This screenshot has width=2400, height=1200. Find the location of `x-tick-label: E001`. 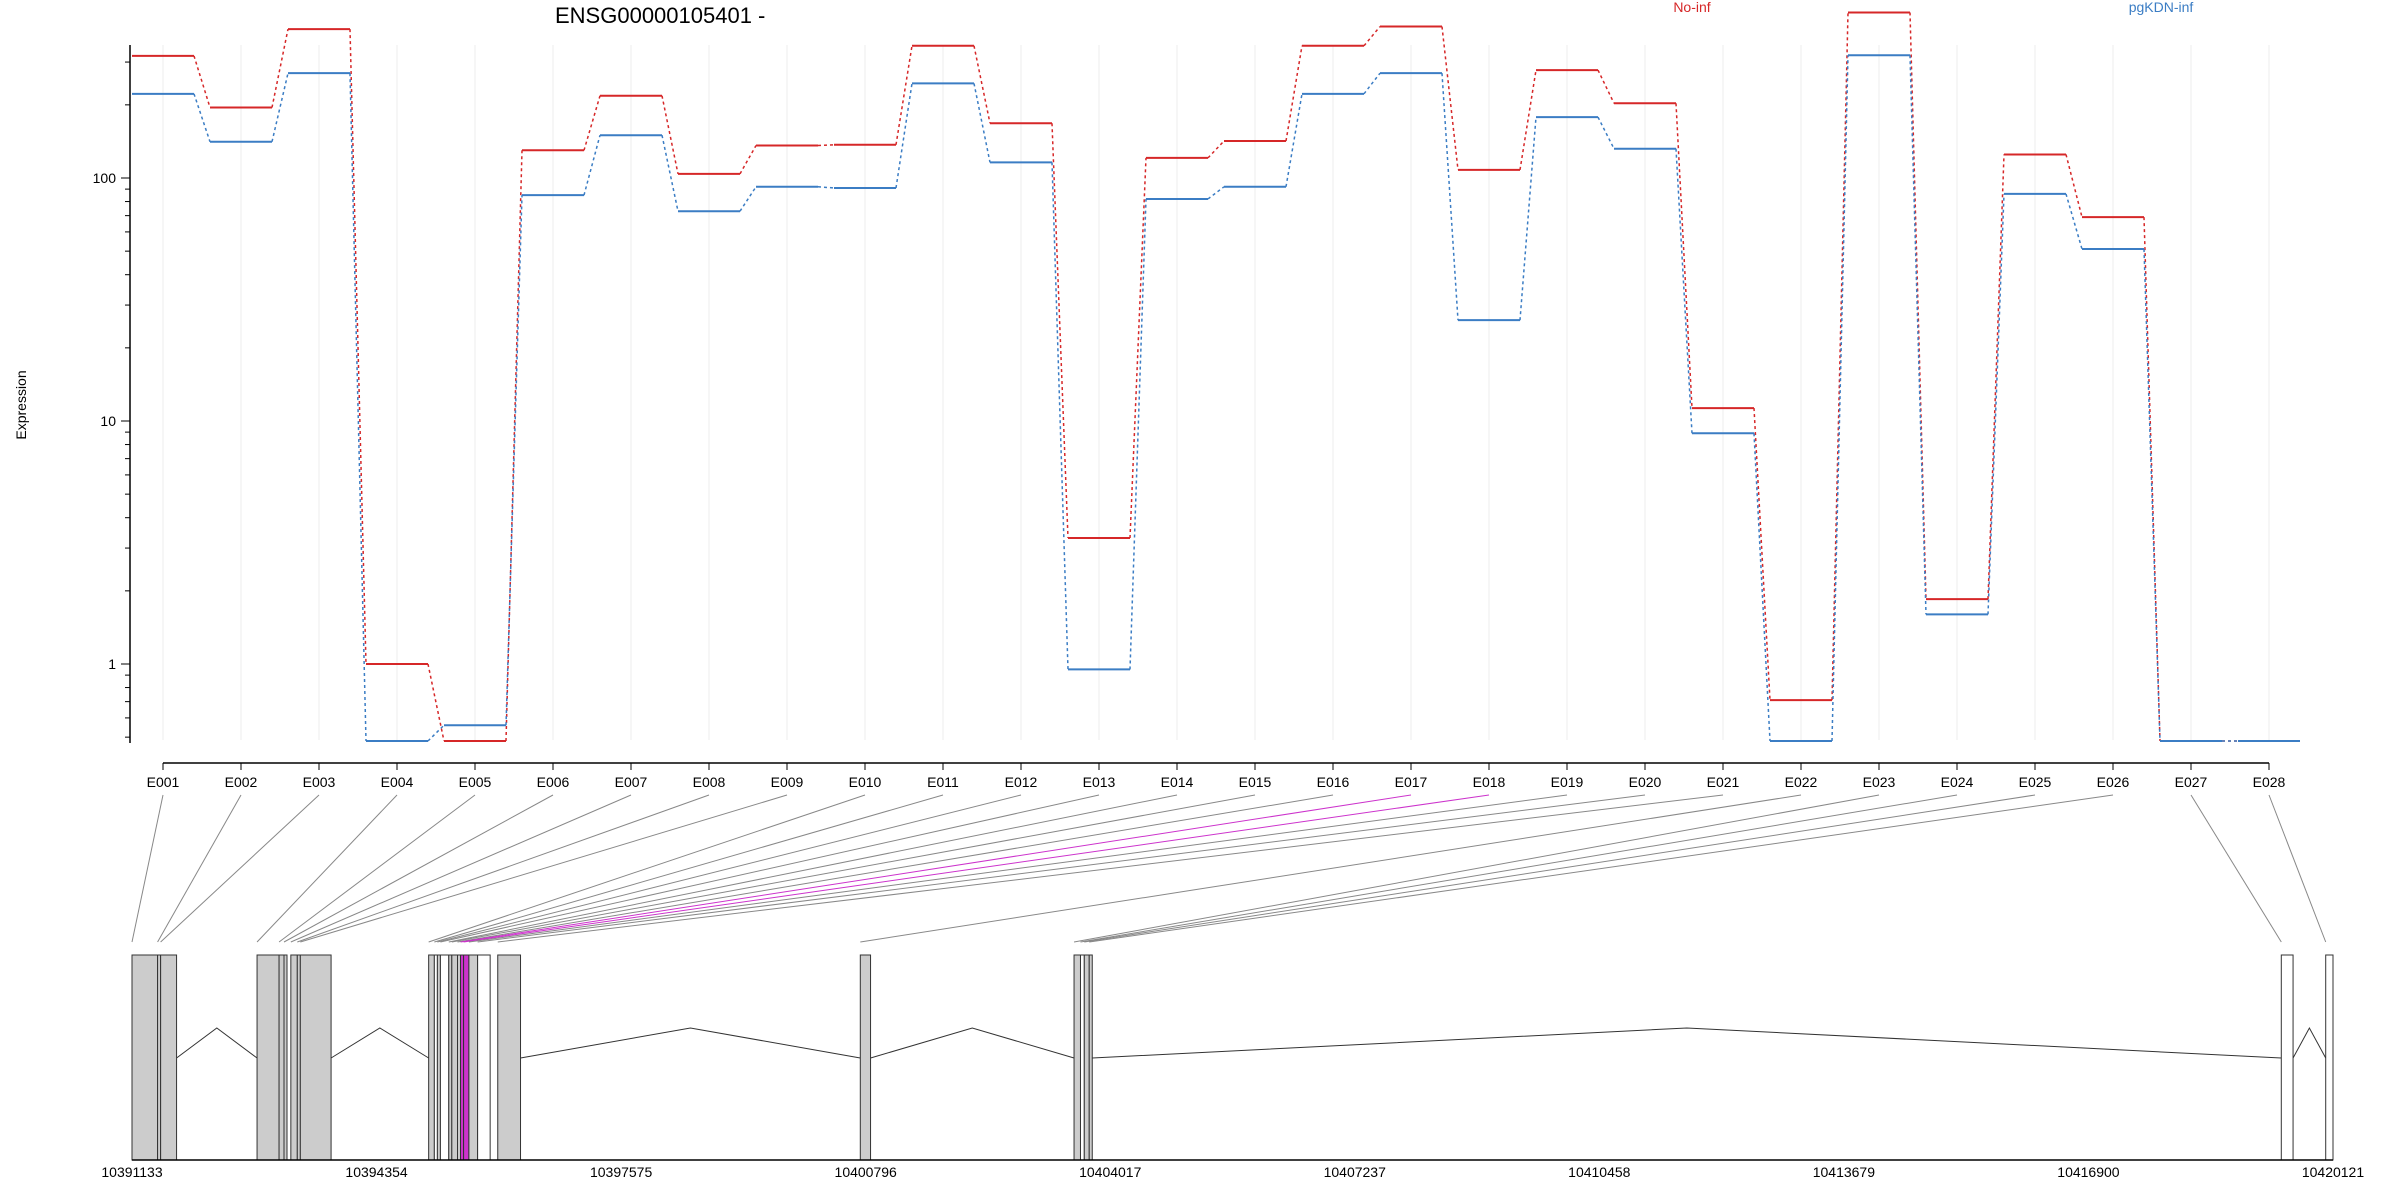

x-tick-label: E001 is located at coordinates (163, 782).